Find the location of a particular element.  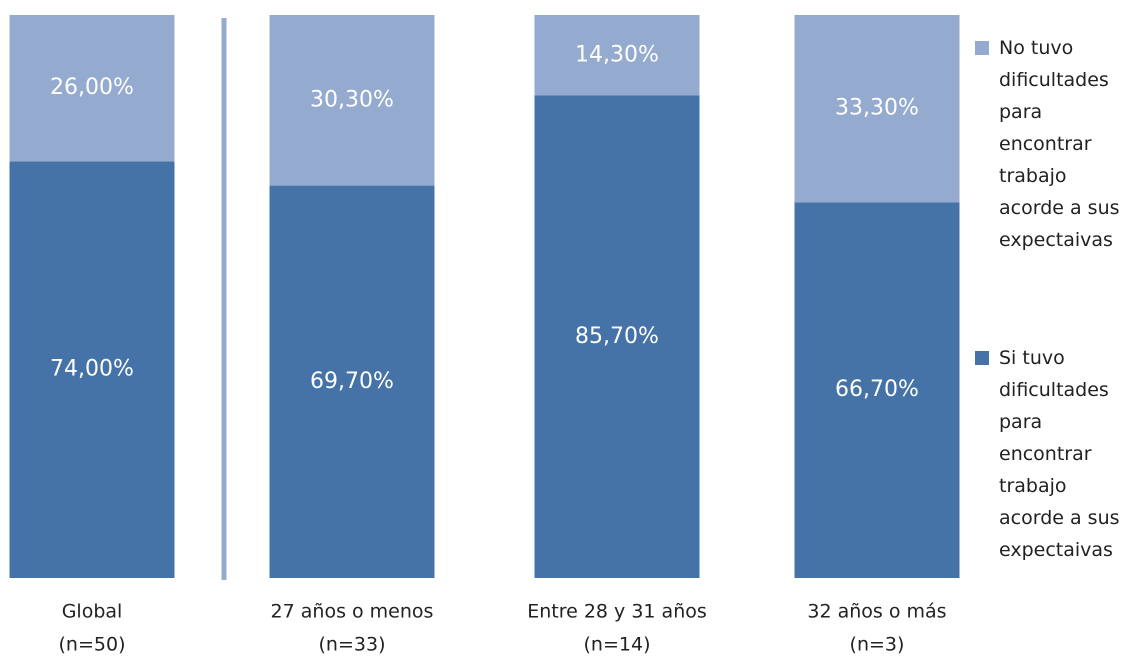

x-tick-label: (n=14) is located at coordinates (617, 645).